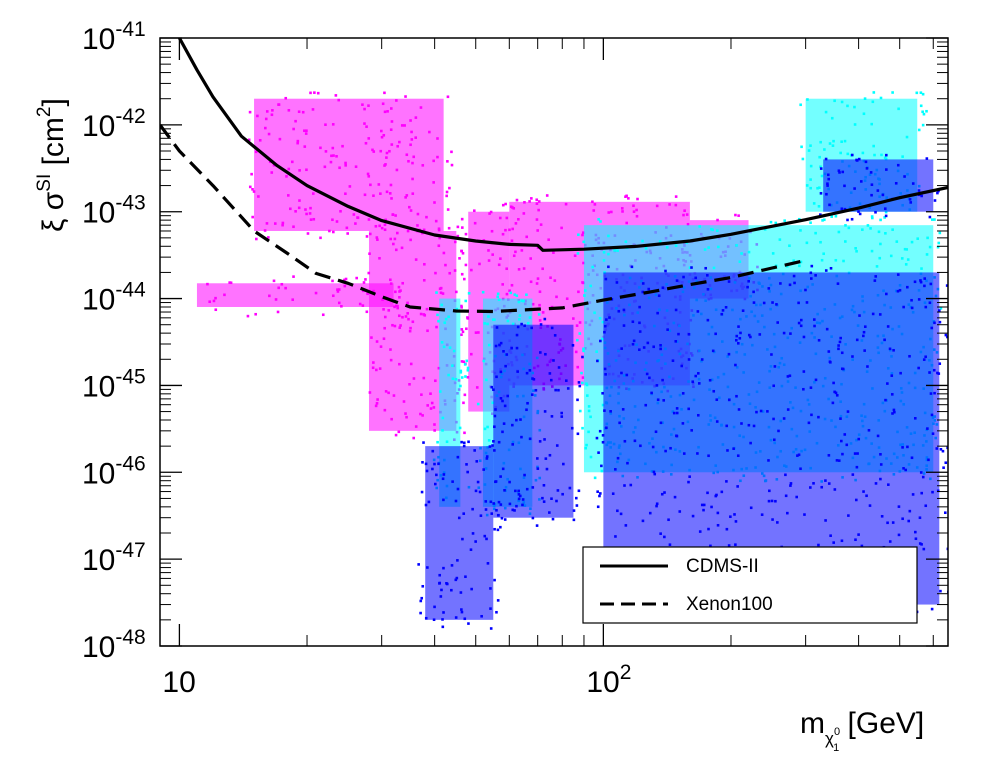  What do you see at coordinates (533, 421) in the screenshot?
I see `scatter-region` at bounding box center [533, 421].